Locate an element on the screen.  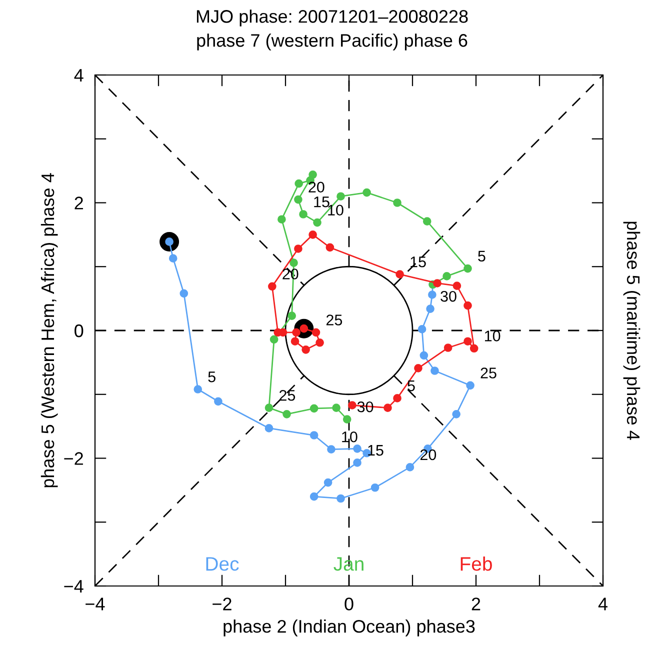
y2-axis-title: phase 5 (maritime) phase 4 is located at coordinates (631, 331).